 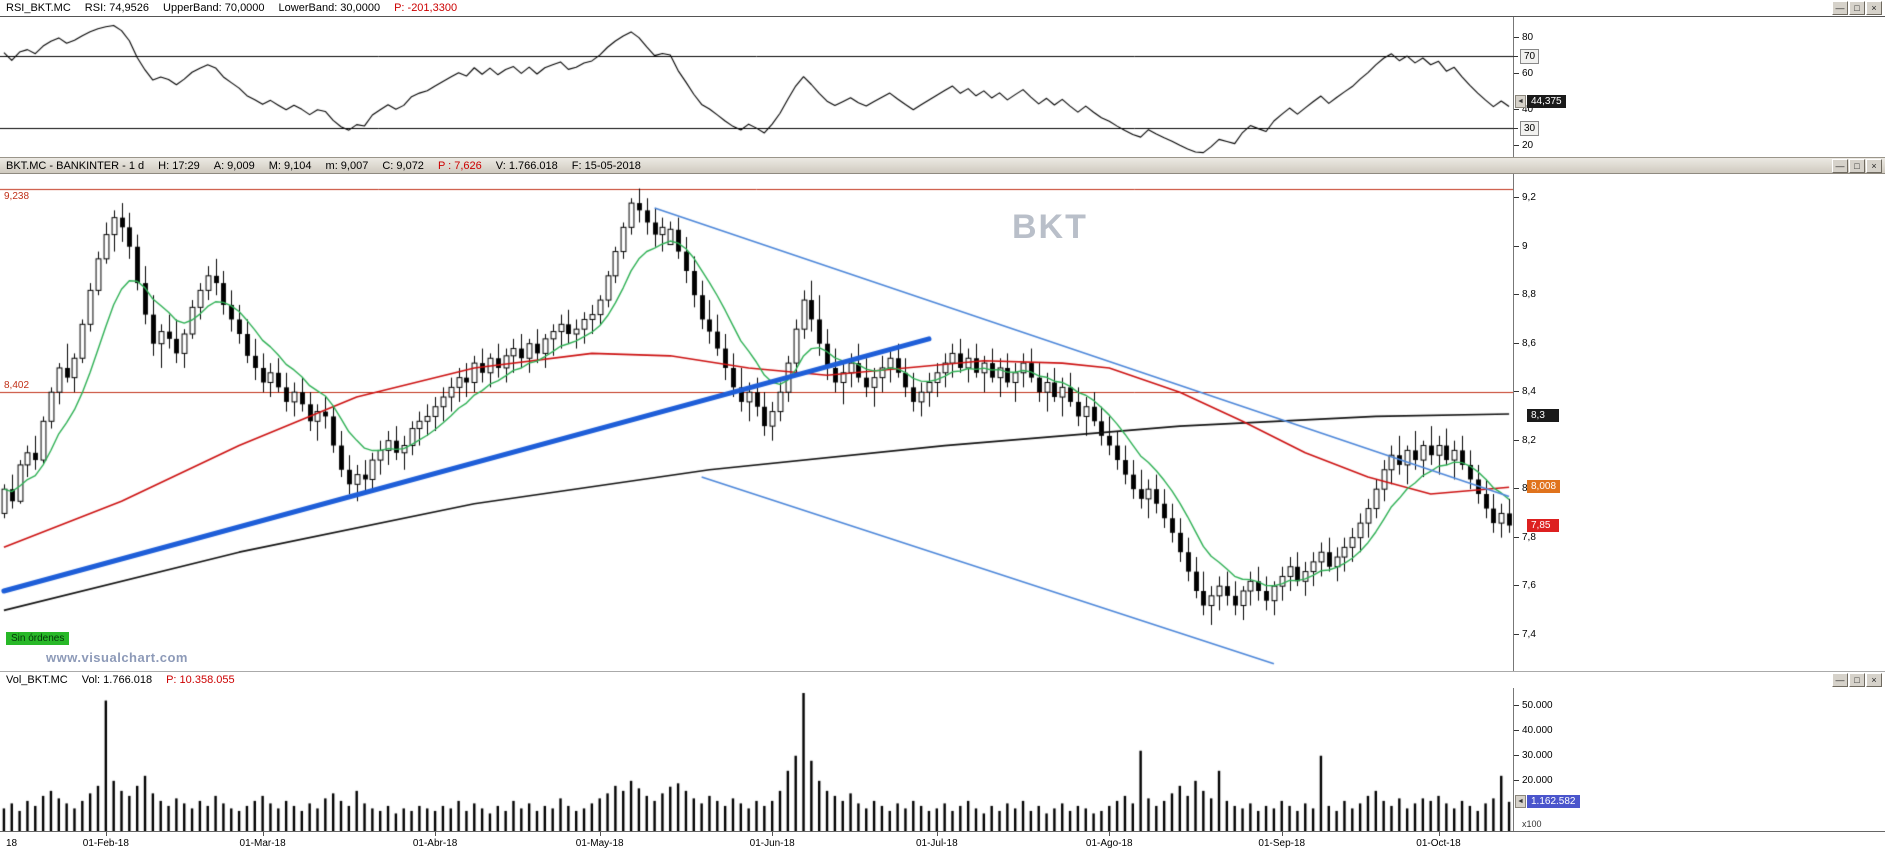 I want to click on volume-current-value-tag: 1.162.582, so click(x=1553, y=801).